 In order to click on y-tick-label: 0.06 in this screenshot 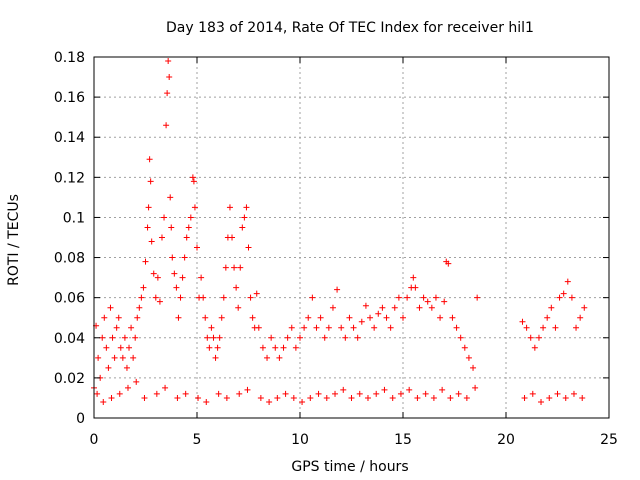, I will do `click(69, 299)`.